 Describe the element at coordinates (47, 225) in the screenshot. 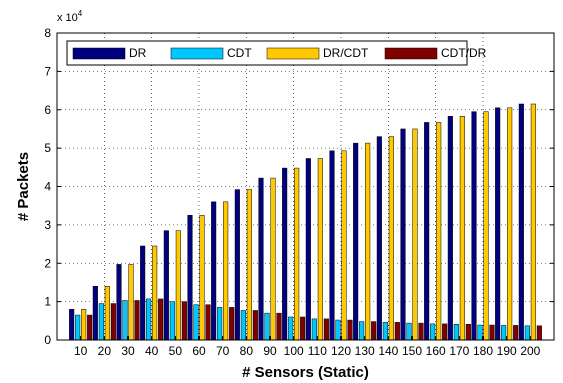

I see `y-tick-label: 3` at that location.